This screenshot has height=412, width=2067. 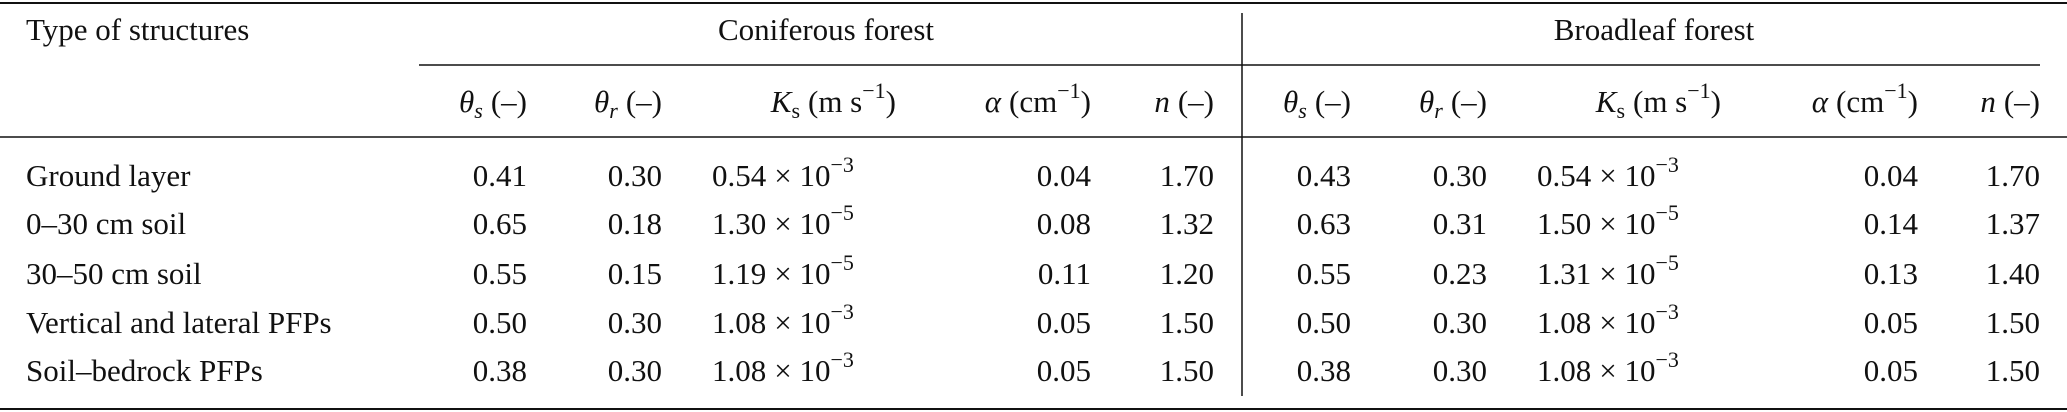 I want to click on unit: (m s, so click(x=835, y=101).